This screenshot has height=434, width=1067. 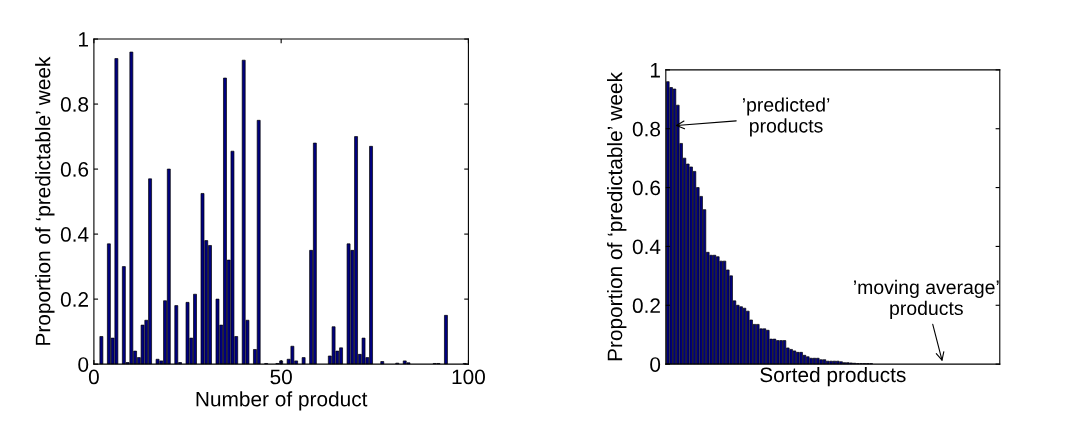 I want to click on x-tick-label: 100, so click(x=468, y=377).